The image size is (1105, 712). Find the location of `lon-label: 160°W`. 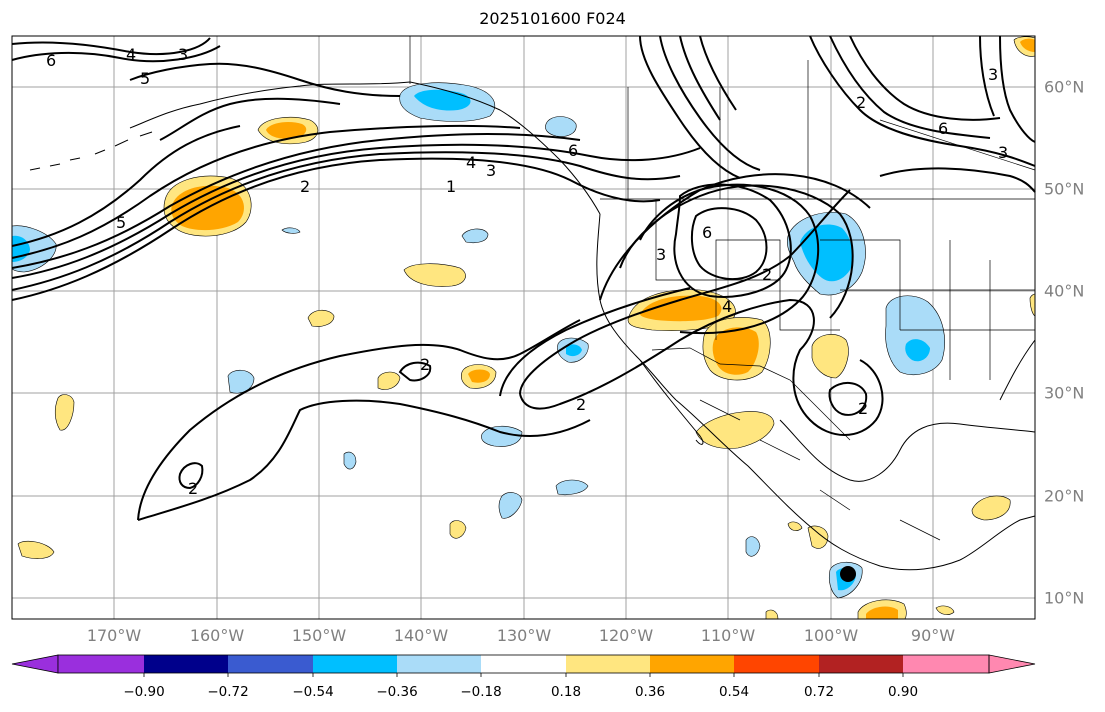

lon-label: 160°W is located at coordinates (217, 635).